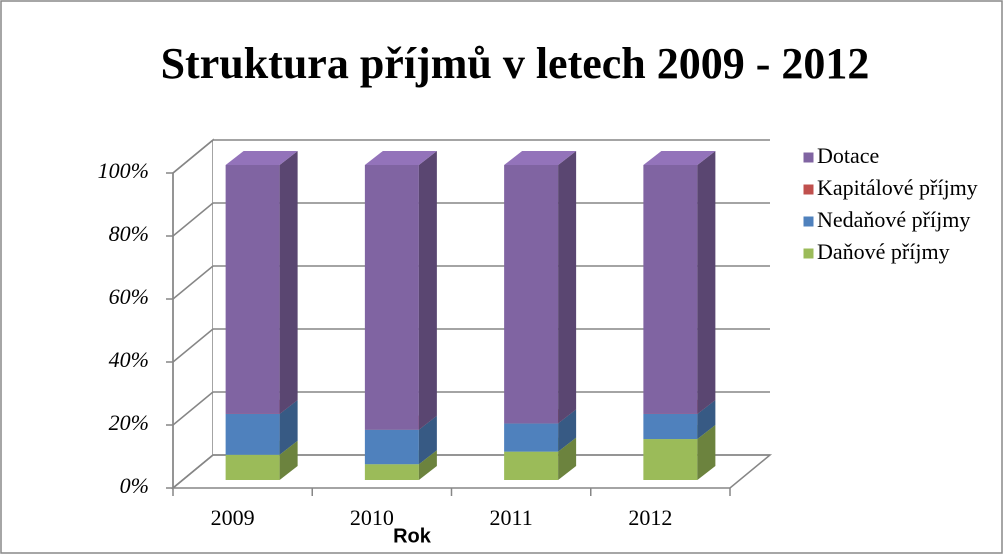 The height and width of the screenshot is (554, 1003). What do you see at coordinates (848, 155) in the screenshot?
I see `legend-label: Dotace` at bounding box center [848, 155].